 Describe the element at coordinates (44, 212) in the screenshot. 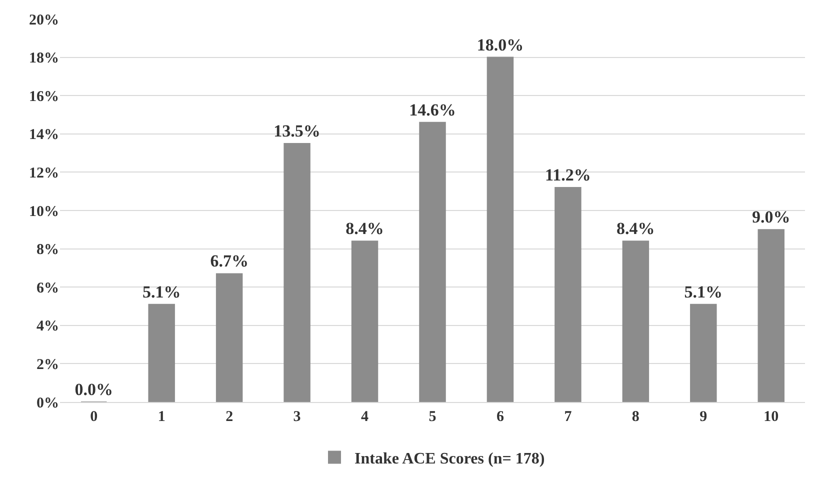

I see `y-tick-label: 10%` at that location.